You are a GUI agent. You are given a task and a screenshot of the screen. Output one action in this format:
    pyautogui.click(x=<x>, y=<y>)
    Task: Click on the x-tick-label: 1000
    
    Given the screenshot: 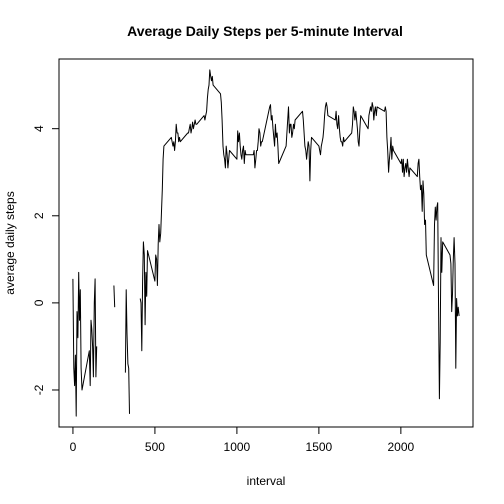 What is the action you would take?
    pyautogui.click(x=237, y=447)
    